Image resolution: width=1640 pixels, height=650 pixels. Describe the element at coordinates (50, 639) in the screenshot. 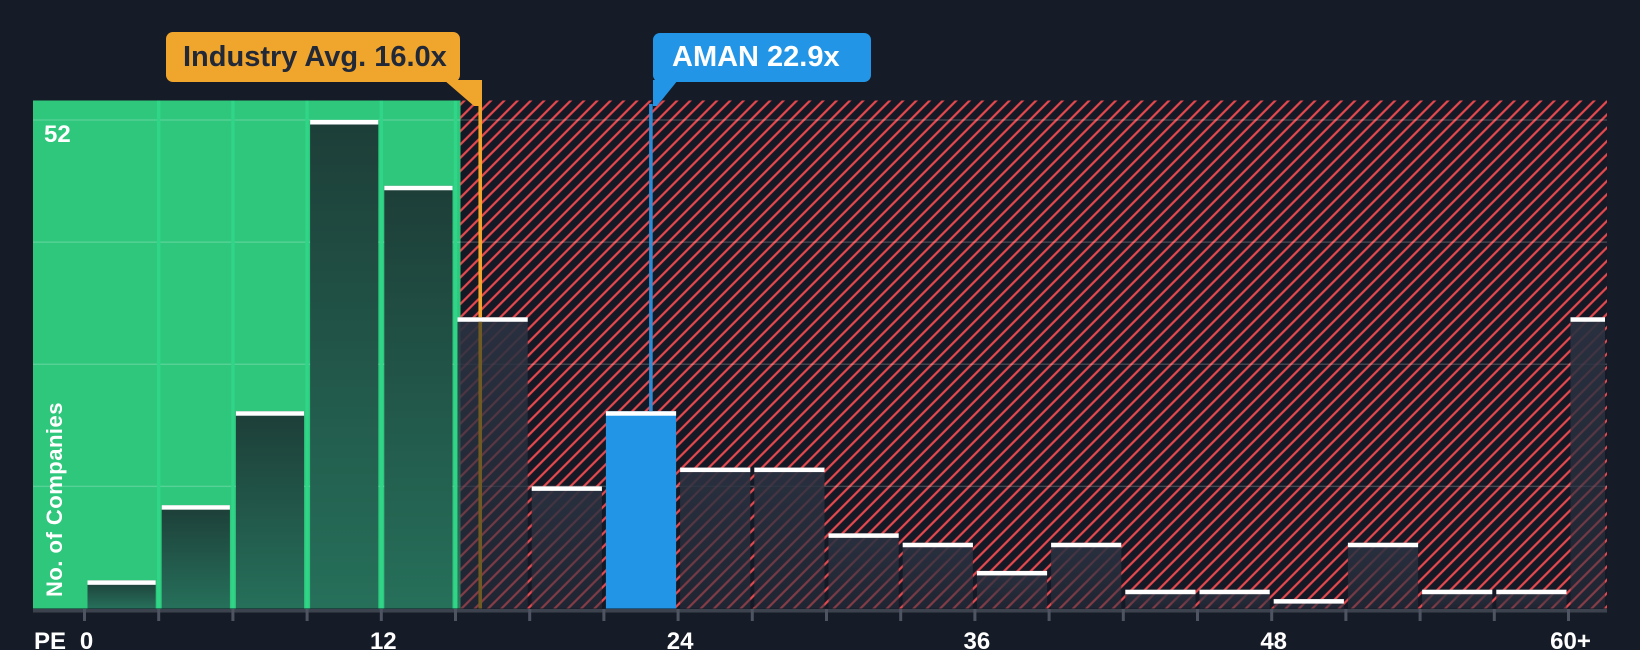

I see `x-axis-title: PE` at that location.